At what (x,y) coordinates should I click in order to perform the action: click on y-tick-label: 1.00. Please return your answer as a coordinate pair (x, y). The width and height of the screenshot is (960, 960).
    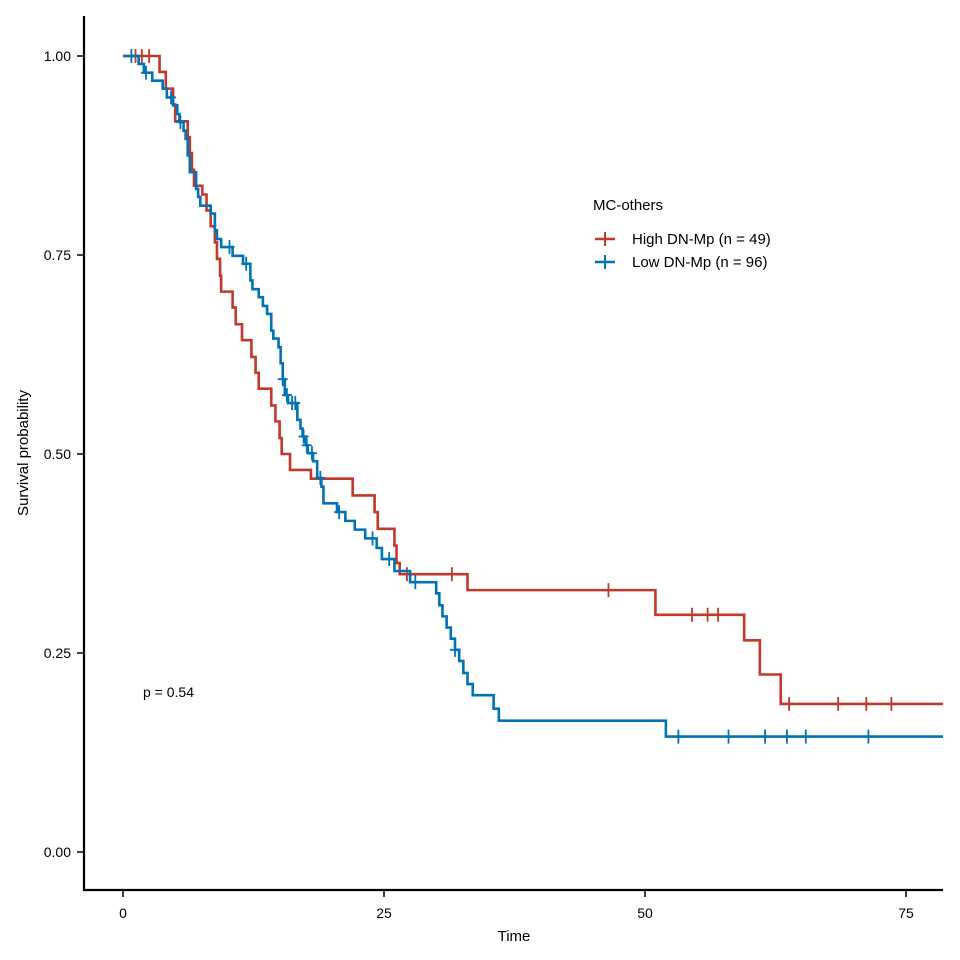
    Looking at the image, I should click on (57, 56).